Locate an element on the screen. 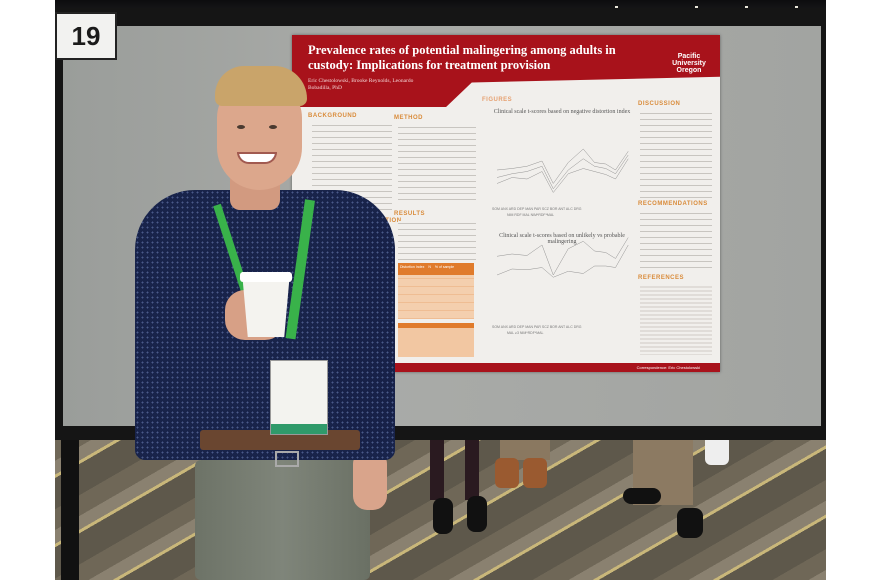  badge-strip is located at coordinates (299, 429).